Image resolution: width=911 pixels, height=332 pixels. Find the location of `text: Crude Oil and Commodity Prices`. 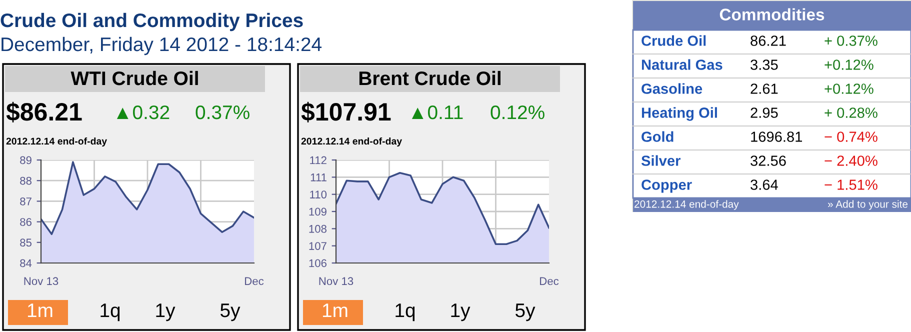

text: Crude Oil and Commodity Prices is located at coordinates (151, 22).